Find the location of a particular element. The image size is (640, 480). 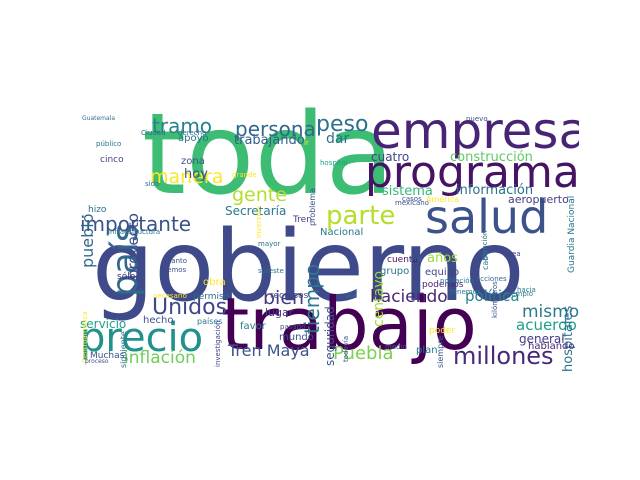

word-hacia: hacia is located at coordinates (526, 290).